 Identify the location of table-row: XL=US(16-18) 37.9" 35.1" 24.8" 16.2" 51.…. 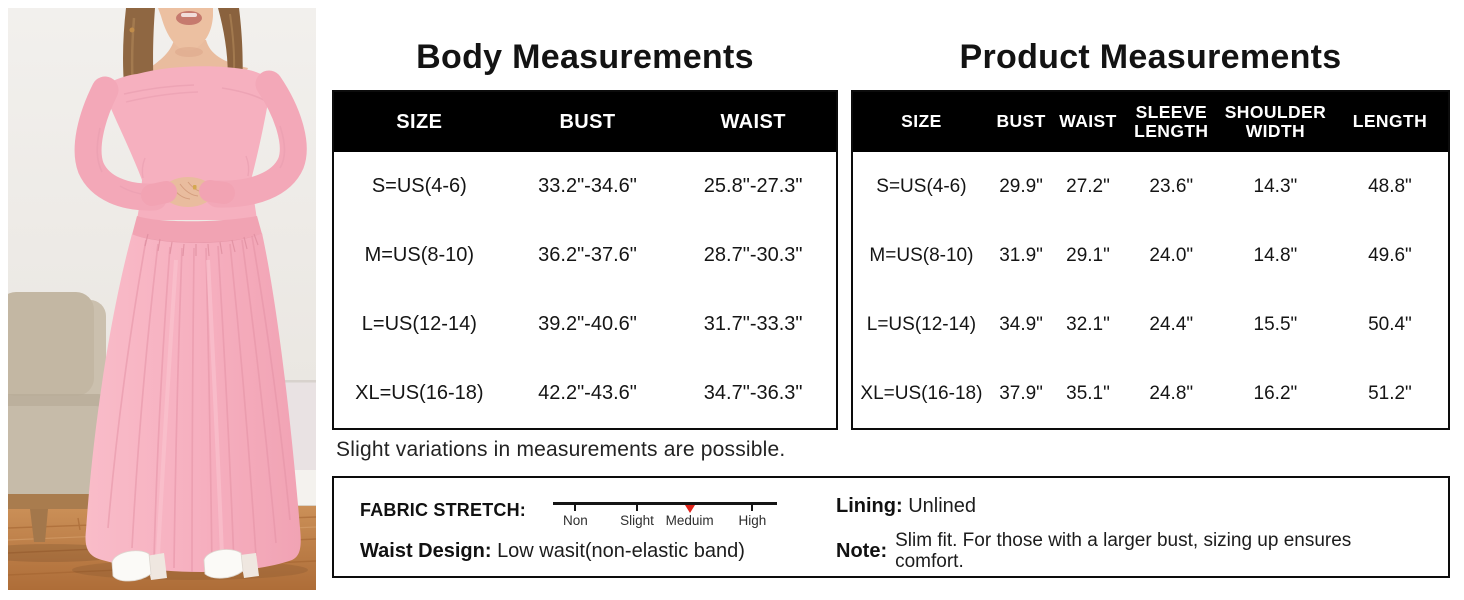
(1150, 393).